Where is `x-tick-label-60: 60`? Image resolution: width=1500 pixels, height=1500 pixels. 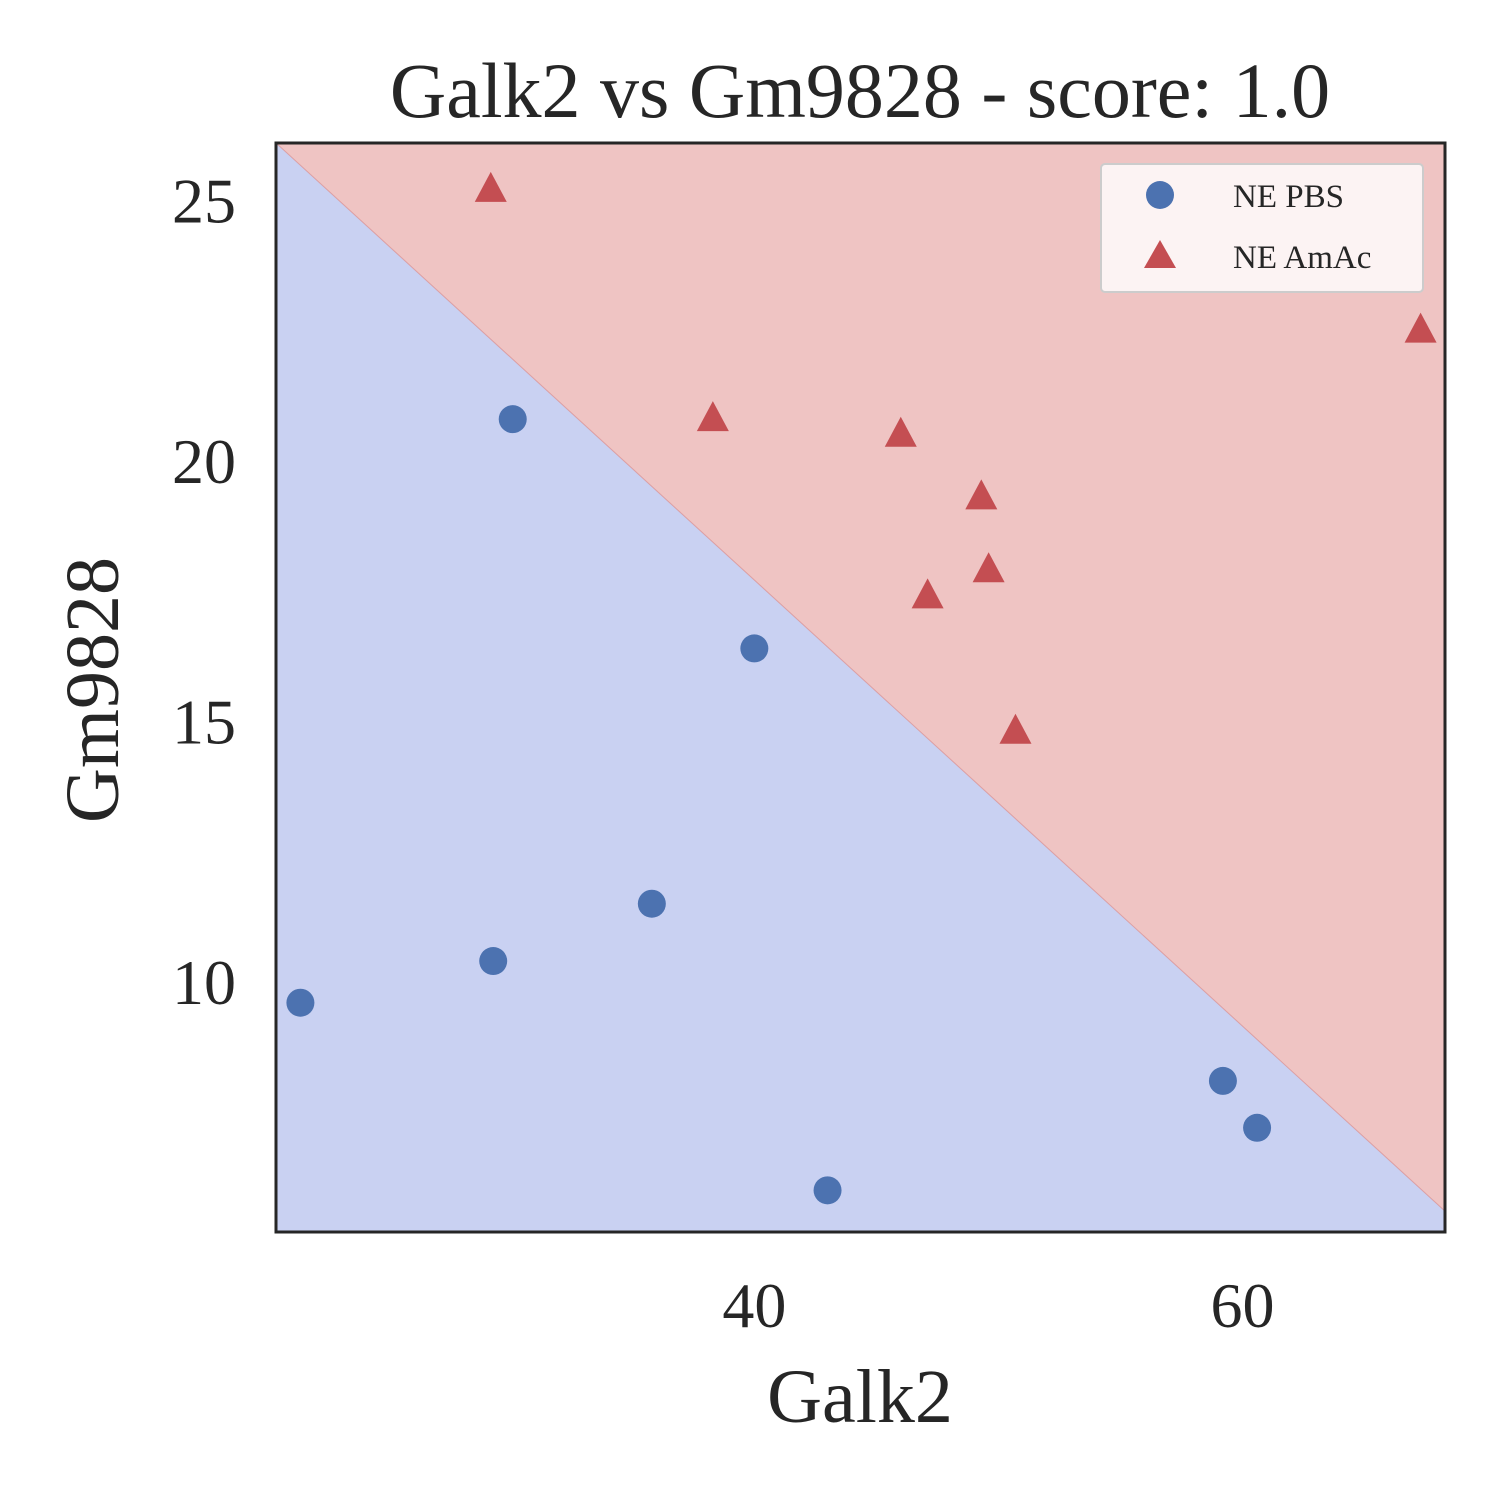
x-tick-label-60: 60 is located at coordinates (1242, 1305).